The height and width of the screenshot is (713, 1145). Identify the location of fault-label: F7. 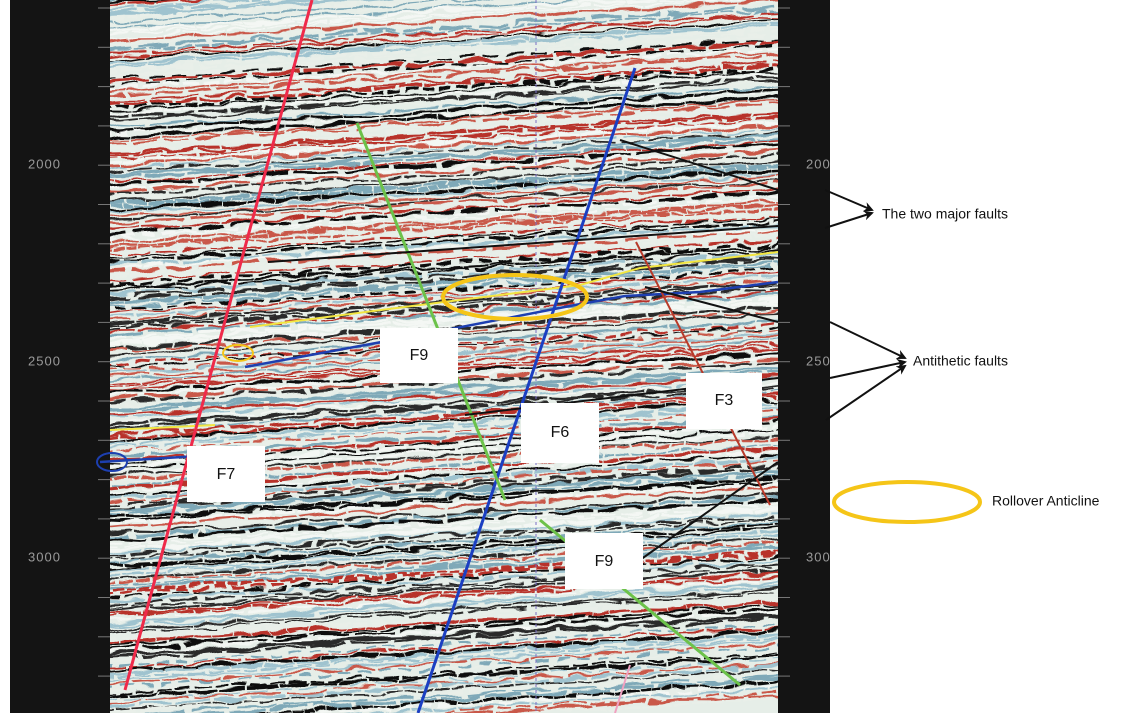
(226, 474).